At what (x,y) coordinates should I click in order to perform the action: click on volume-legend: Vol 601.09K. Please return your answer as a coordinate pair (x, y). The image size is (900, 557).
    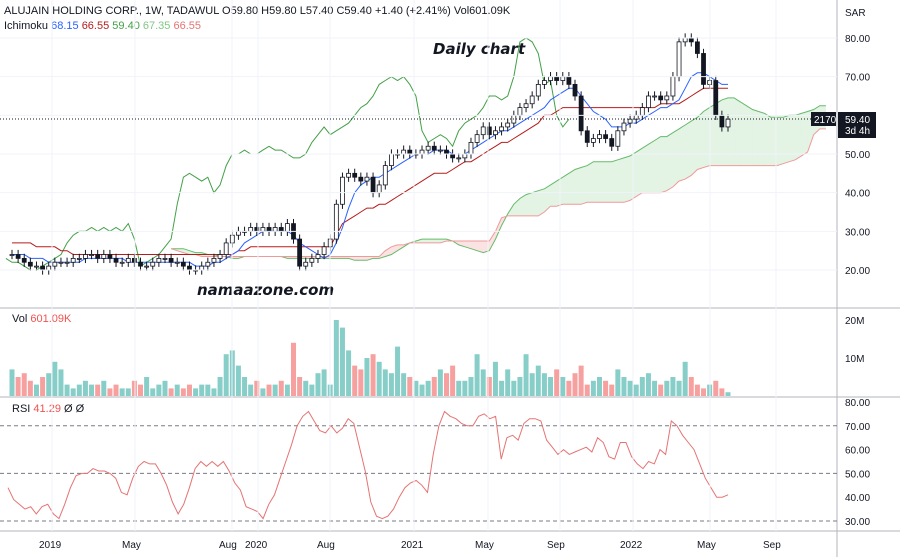
    Looking at the image, I should click on (41, 319).